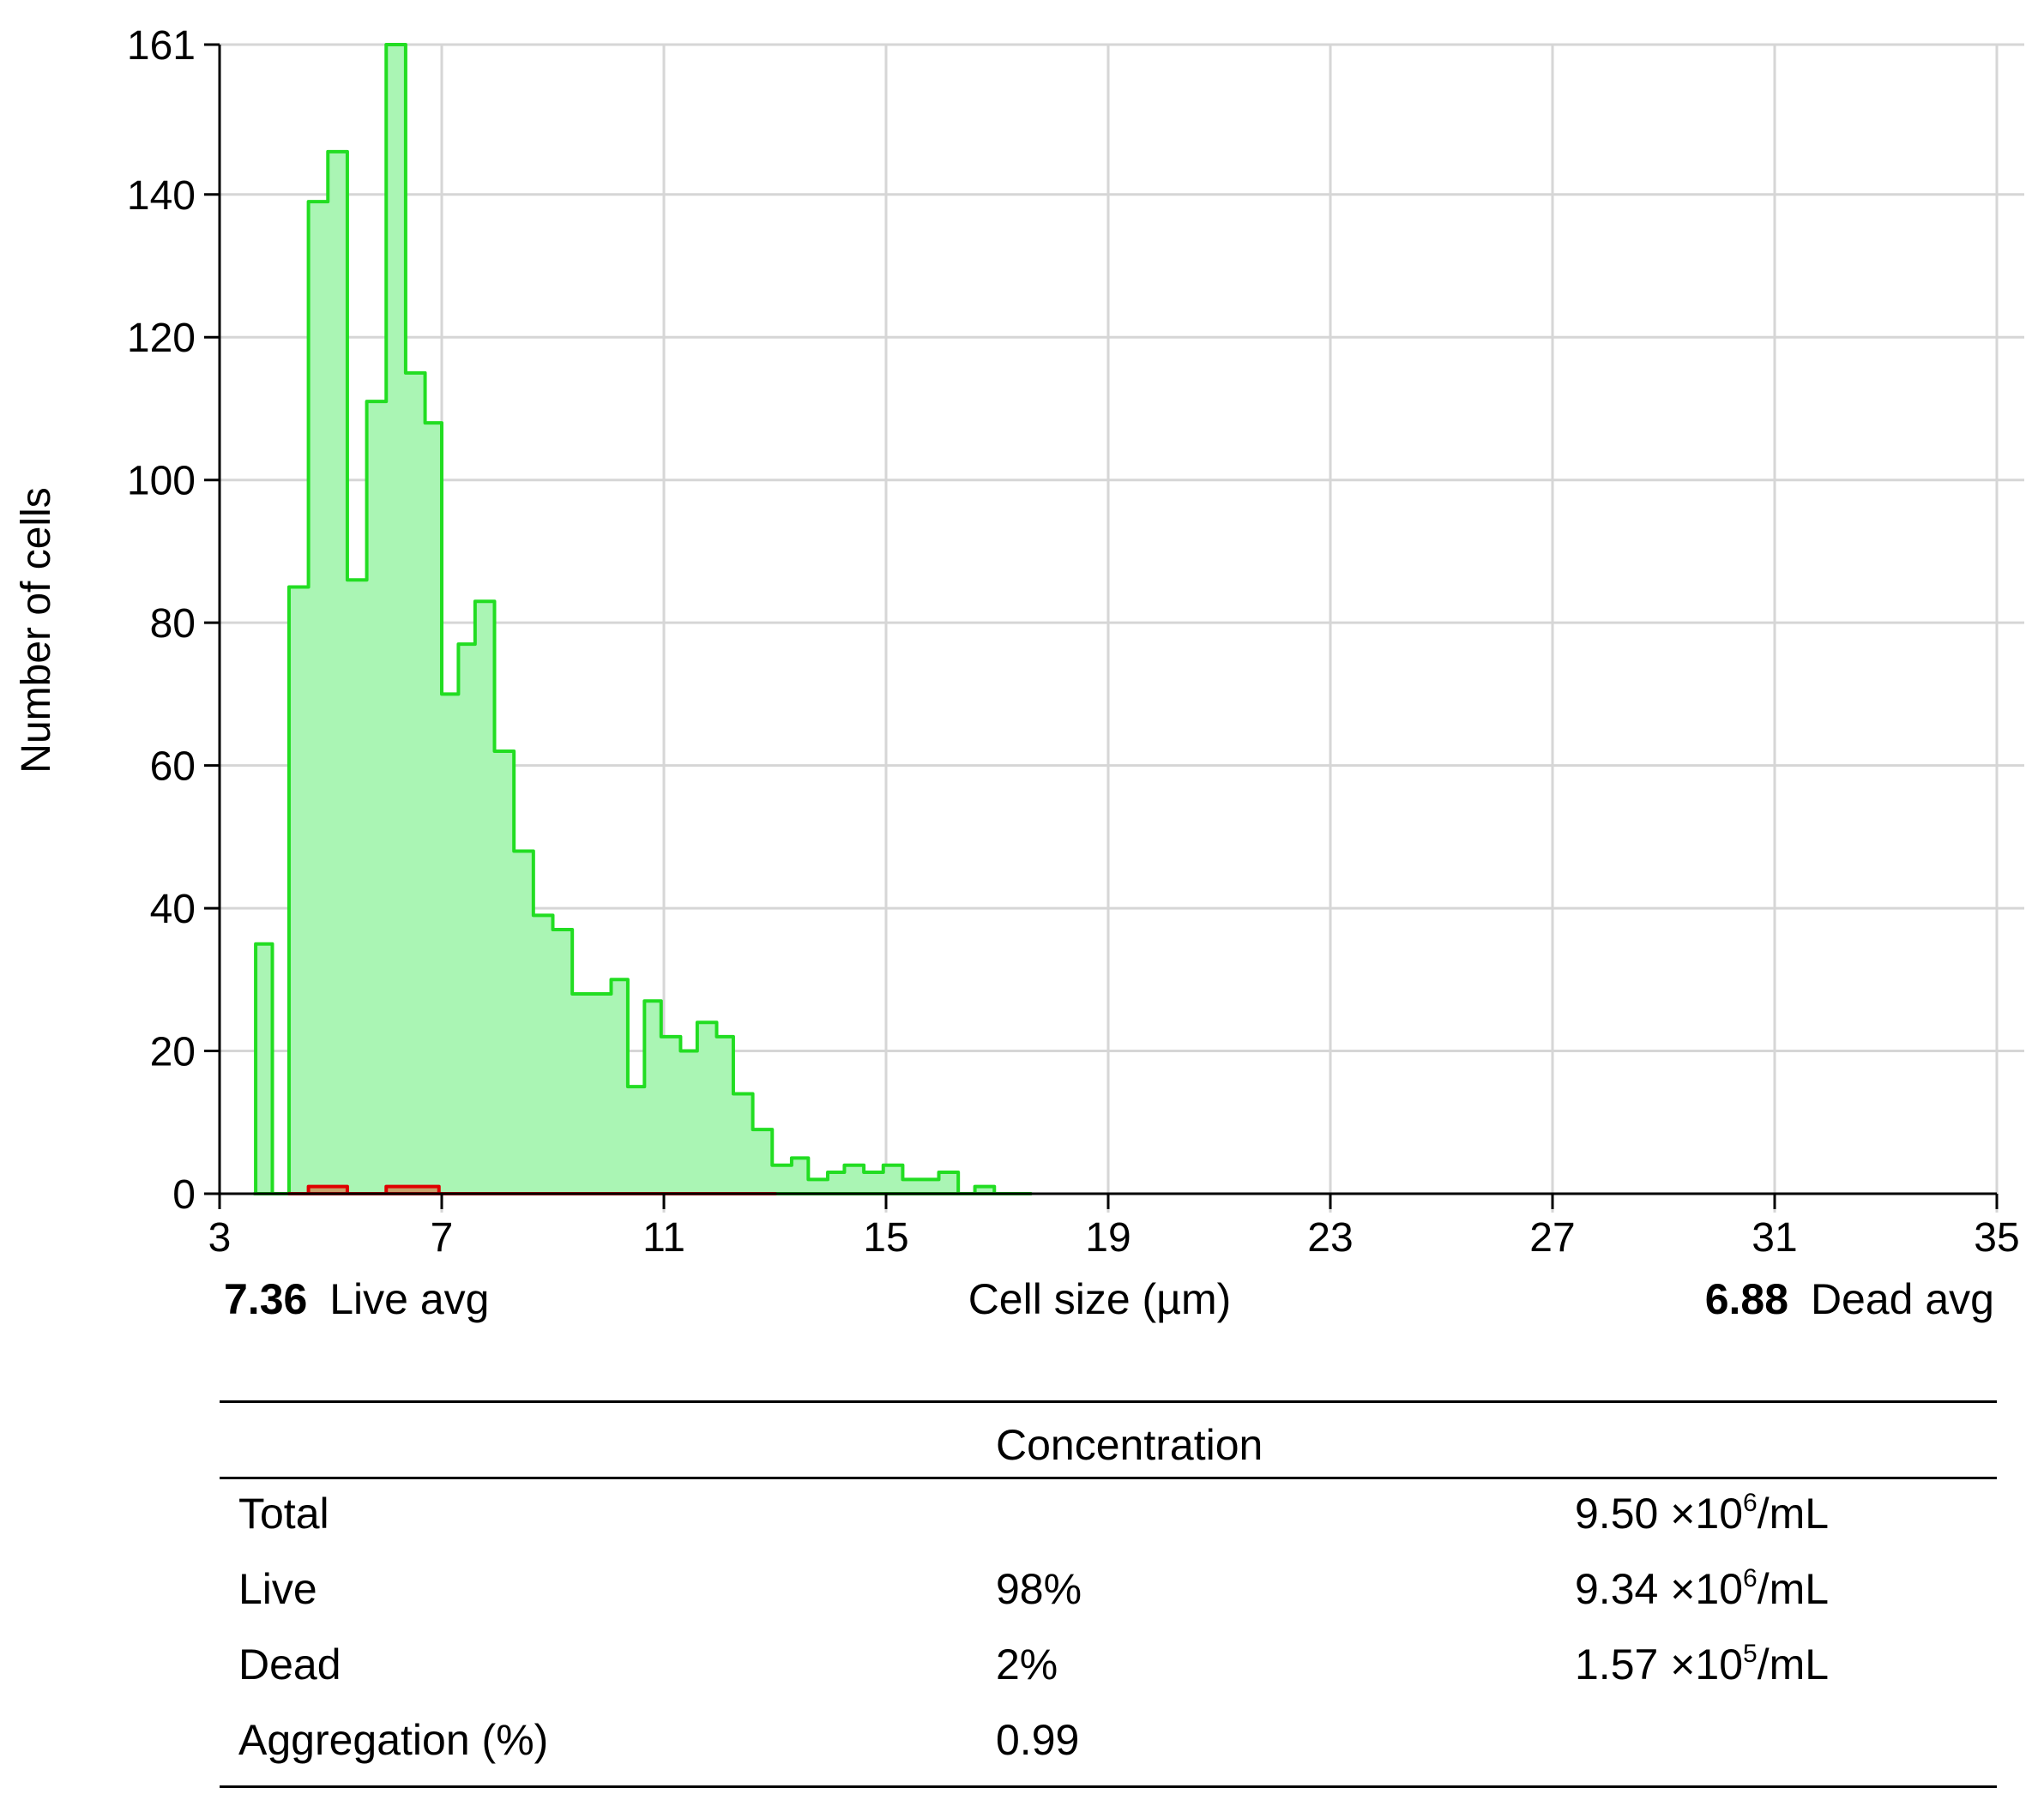 This screenshot has height=1800, width=2044. Describe the element at coordinates (1038, 1740) in the screenshot. I see `row-percent: 0.99` at that location.